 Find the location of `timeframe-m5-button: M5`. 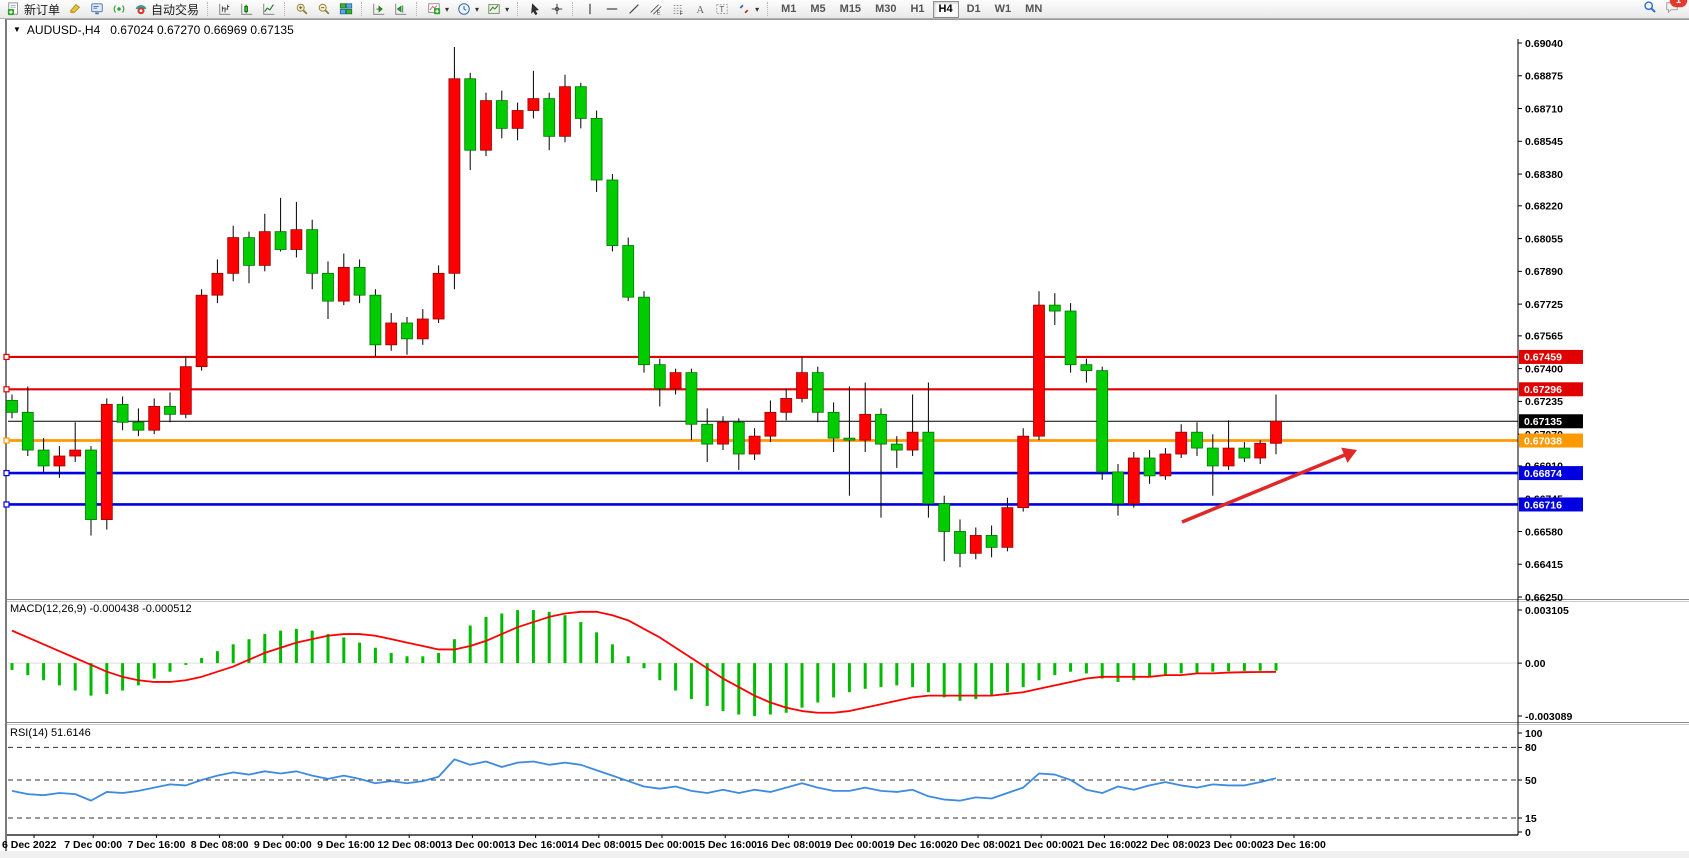

timeframe-m5-button: M5 is located at coordinates (818, 8).